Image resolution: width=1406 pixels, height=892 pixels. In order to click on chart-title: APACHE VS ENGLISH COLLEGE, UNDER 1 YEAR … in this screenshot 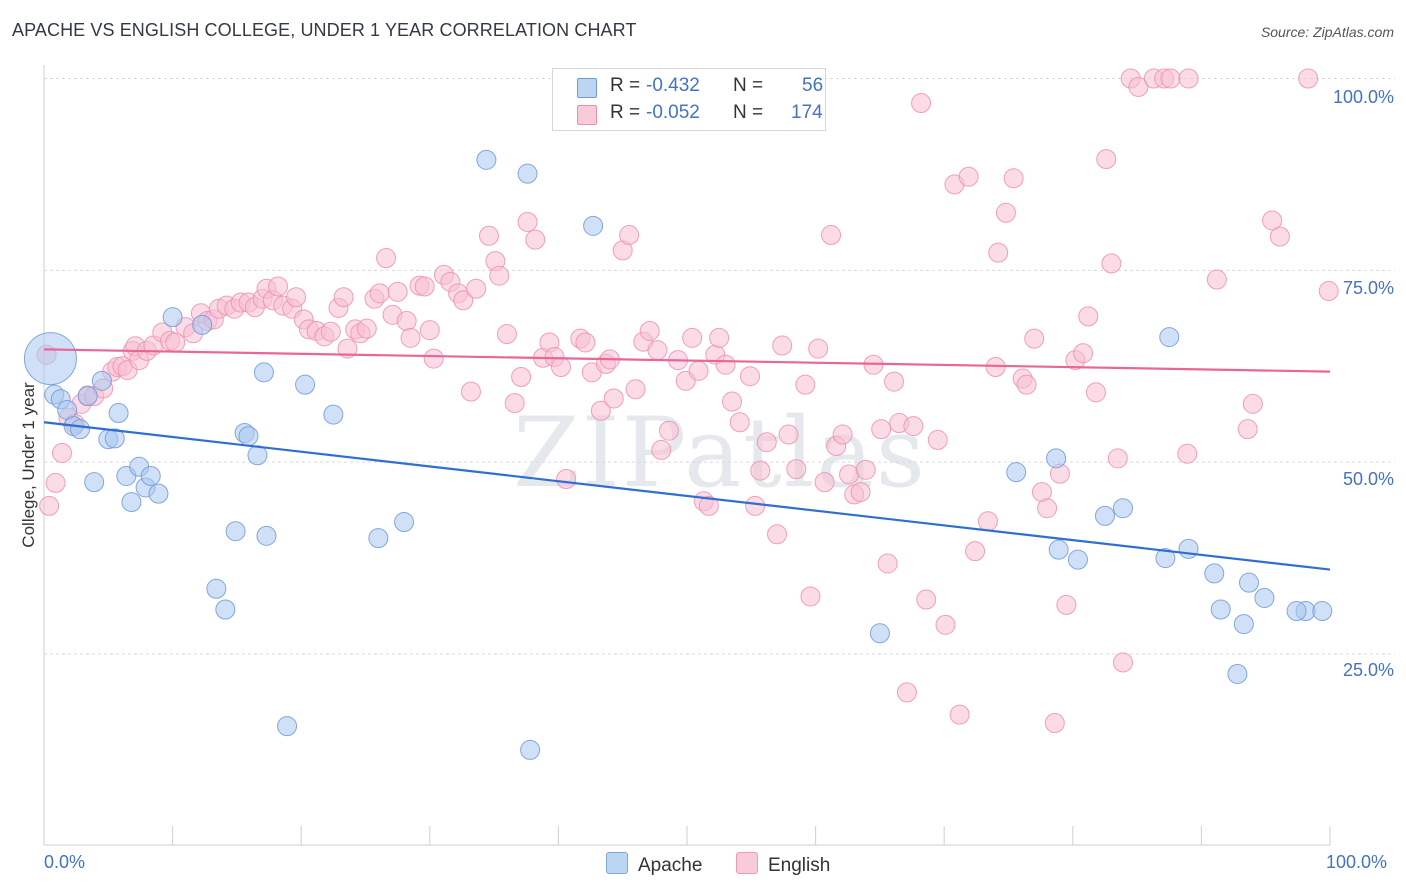, I will do `click(324, 30)`.